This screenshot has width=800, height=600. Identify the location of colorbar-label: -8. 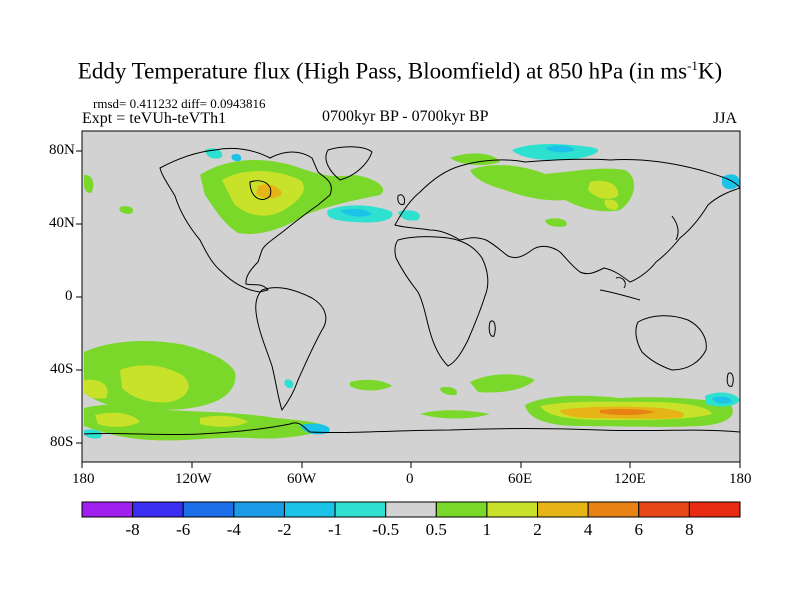
(132, 529).